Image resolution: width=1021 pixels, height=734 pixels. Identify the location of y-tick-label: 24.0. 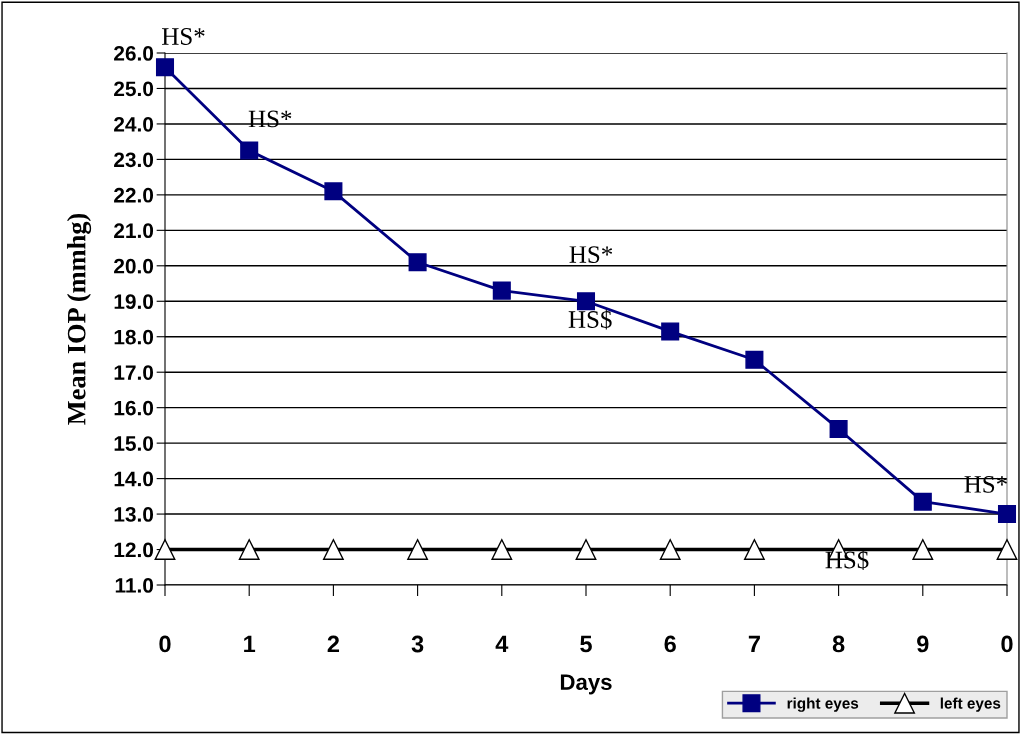
(134, 124).